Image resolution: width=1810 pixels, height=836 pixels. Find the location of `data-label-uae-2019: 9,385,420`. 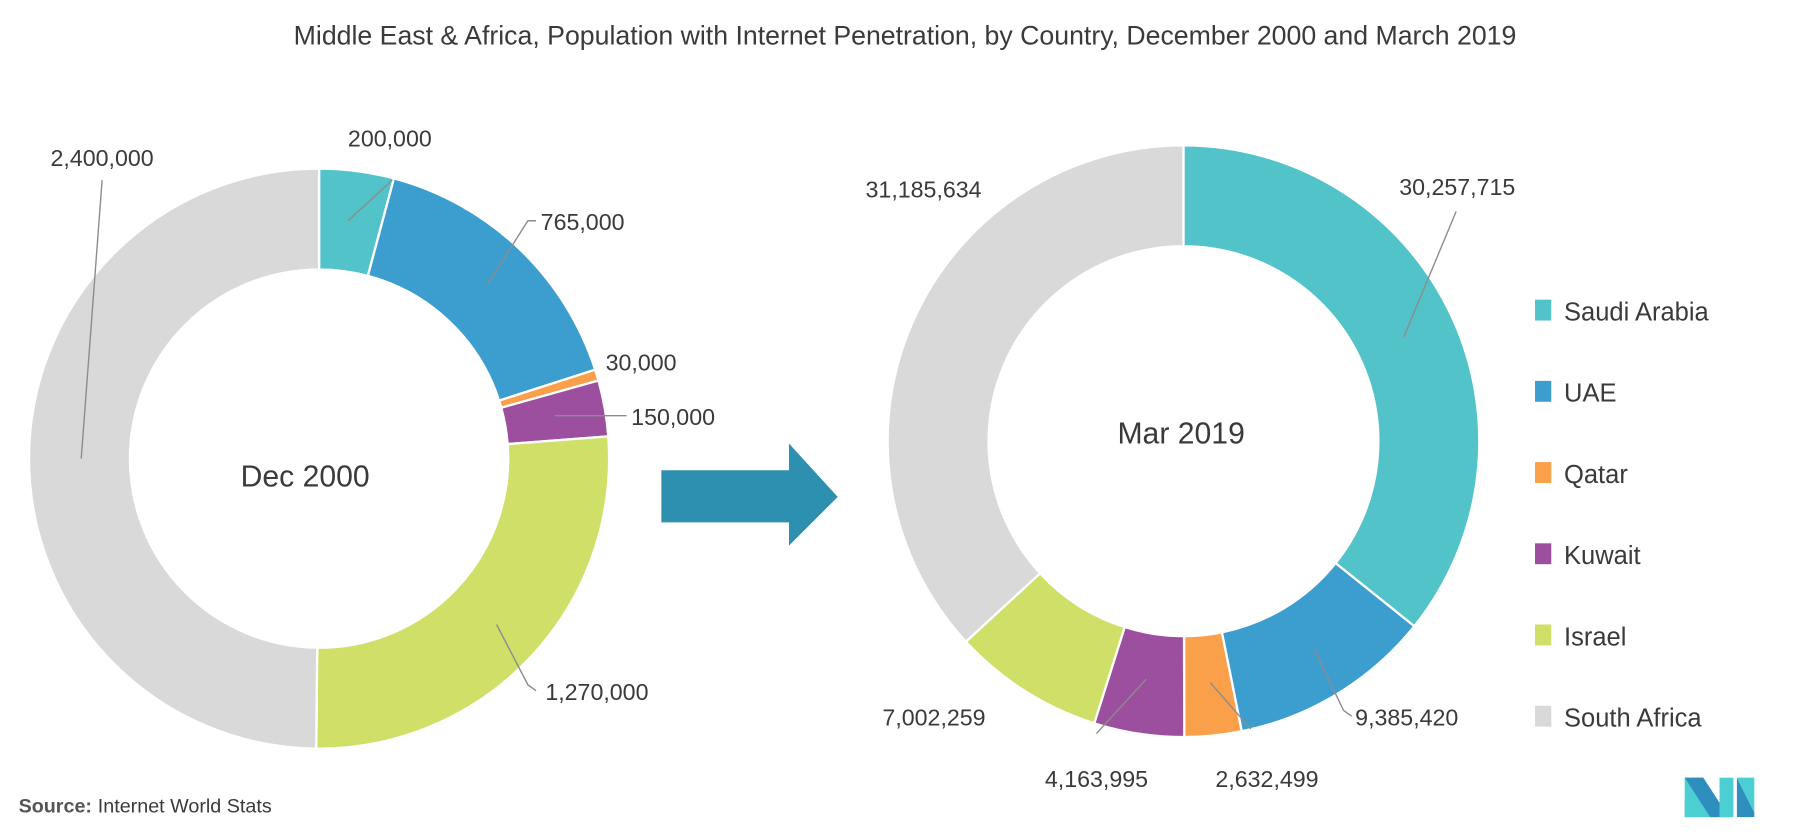

data-label-uae-2019: 9,385,420 is located at coordinates (1406, 717).